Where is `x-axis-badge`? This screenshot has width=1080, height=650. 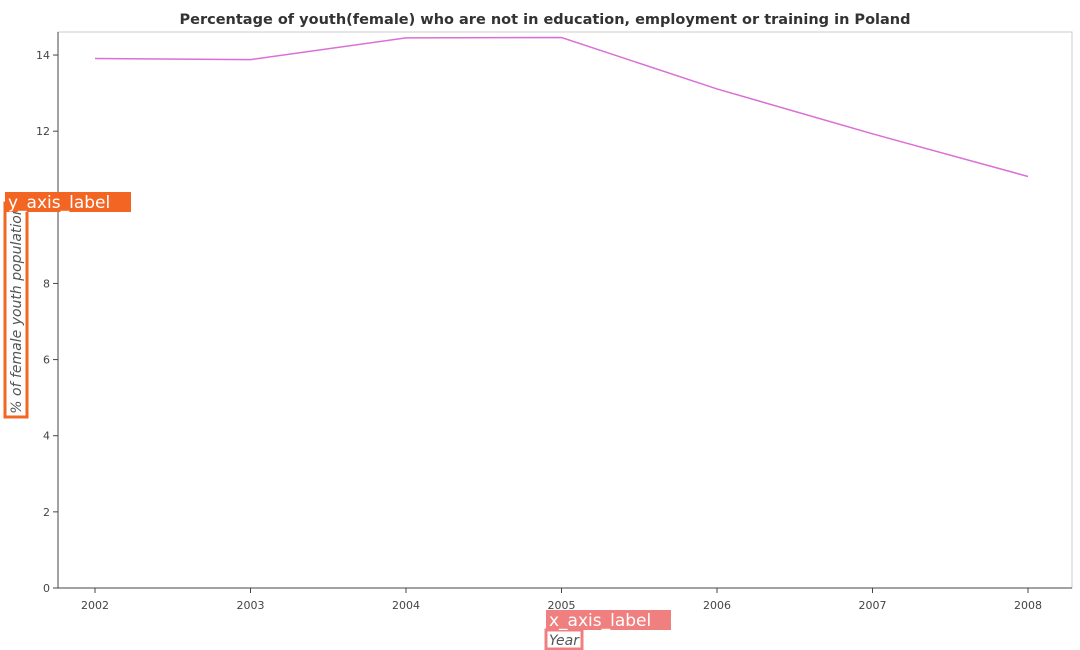 x-axis-badge is located at coordinates (608, 620).